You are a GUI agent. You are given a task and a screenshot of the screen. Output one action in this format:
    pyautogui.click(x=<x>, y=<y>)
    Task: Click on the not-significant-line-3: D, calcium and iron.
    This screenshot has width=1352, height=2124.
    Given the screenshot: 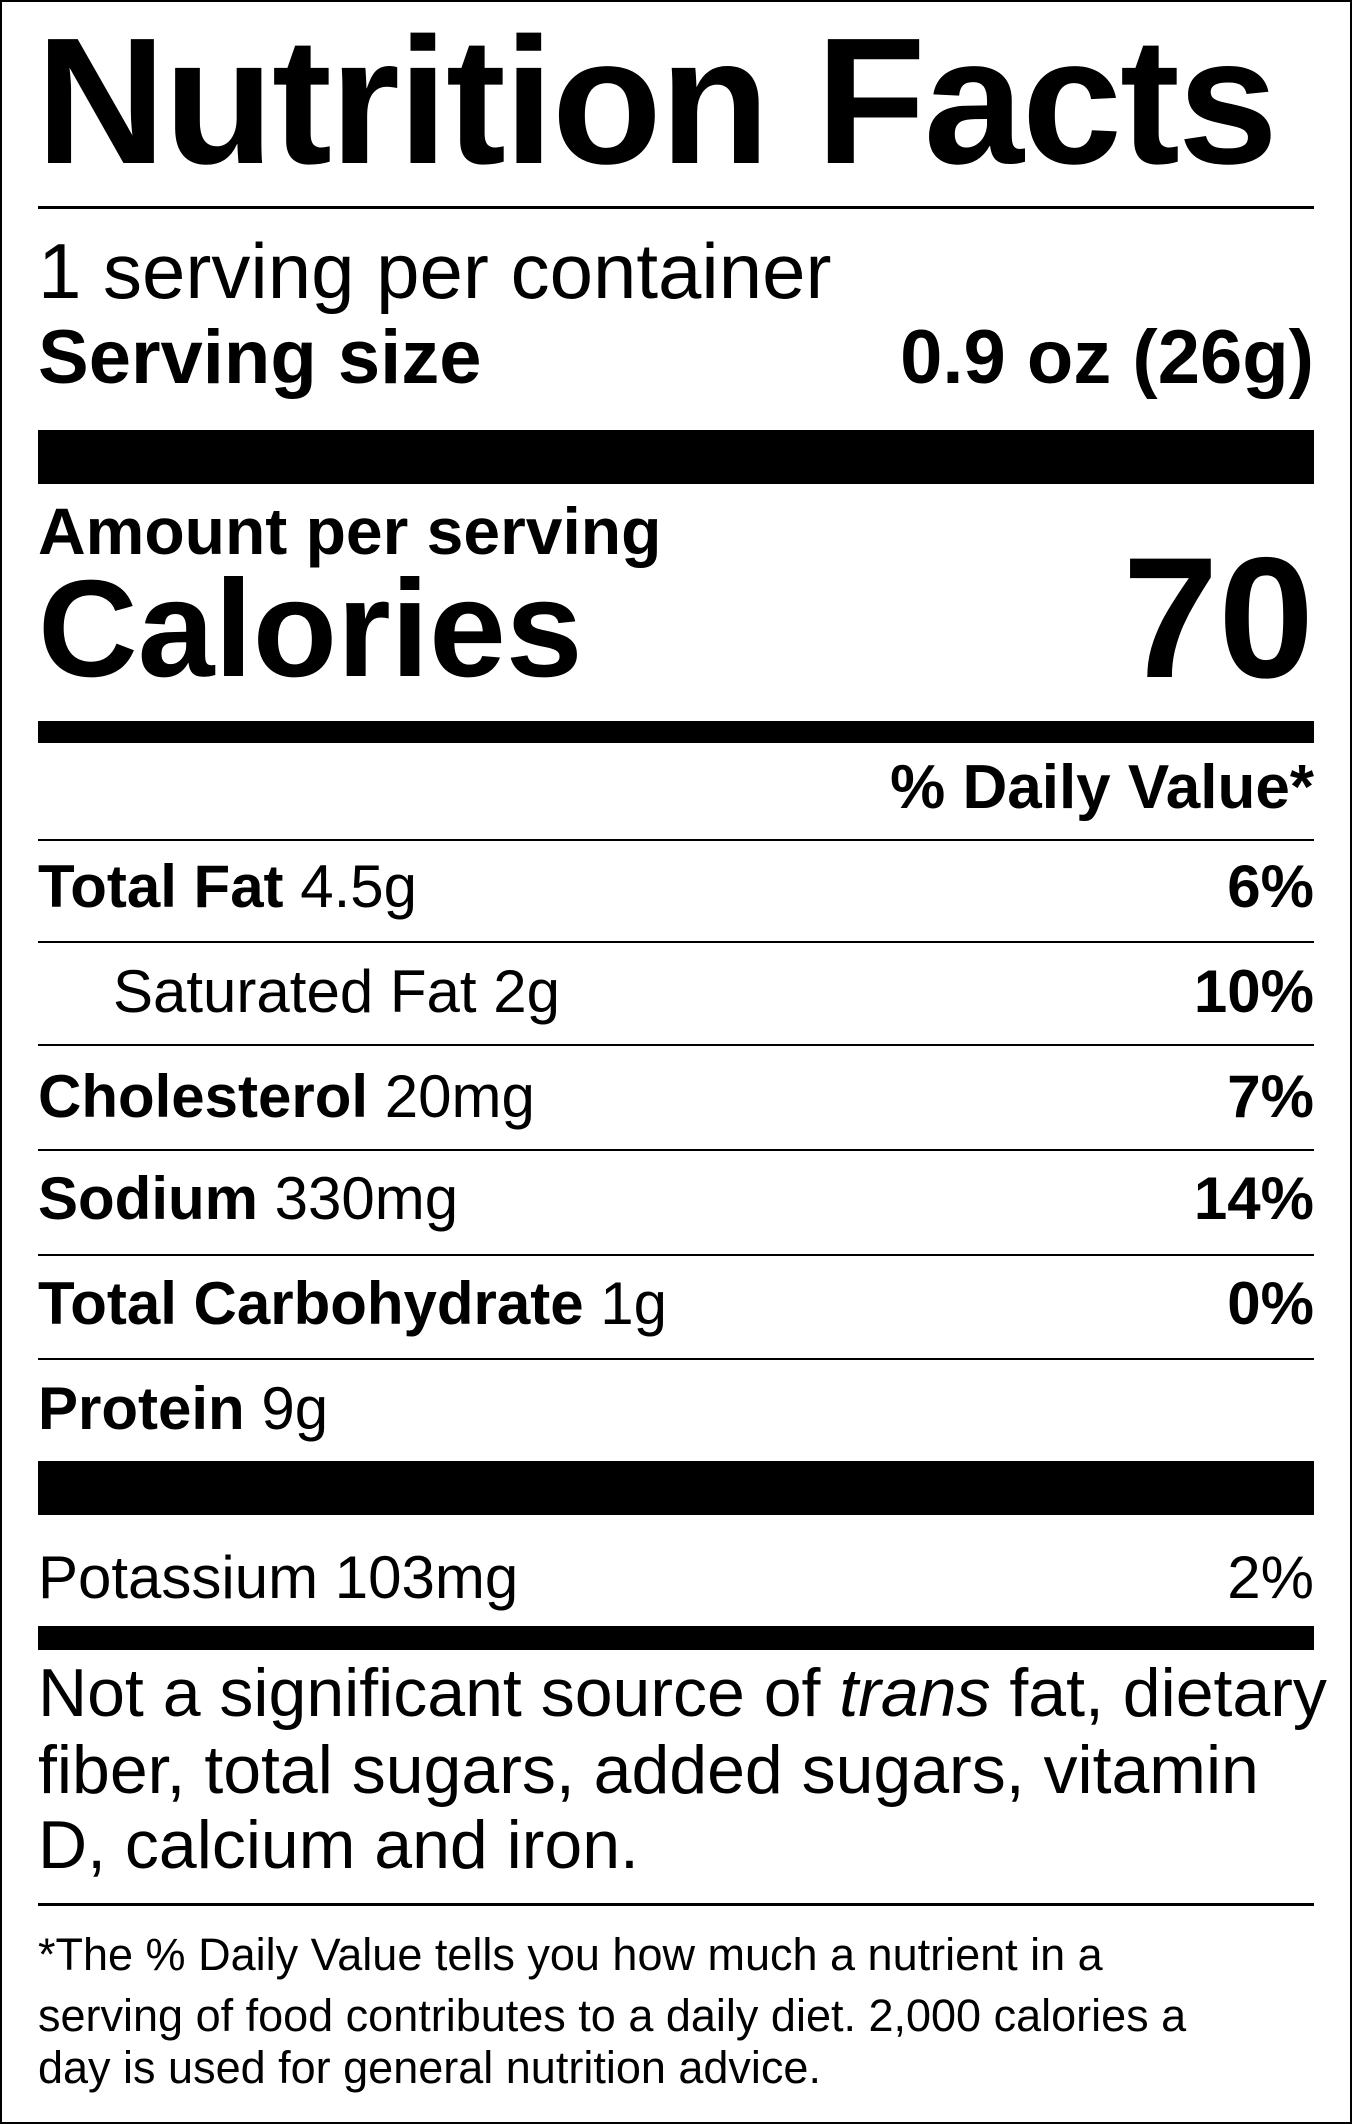 What is the action you would take?
    pyautogui.click(x=338, y=1845)
    